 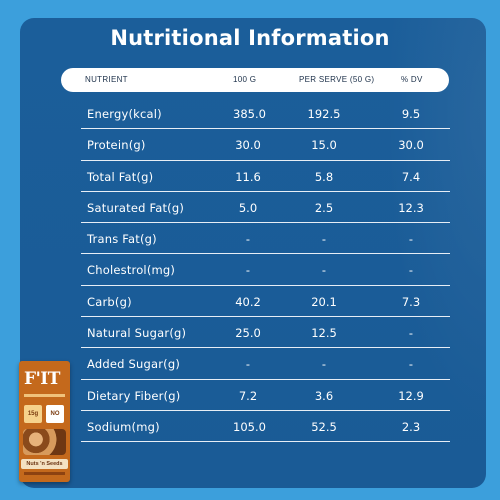 What do you see at coordinates (134, 395) in the screenshot?
I see `nutrient-name: Dietary Fiber(g)` at bounding box center [134, 395].